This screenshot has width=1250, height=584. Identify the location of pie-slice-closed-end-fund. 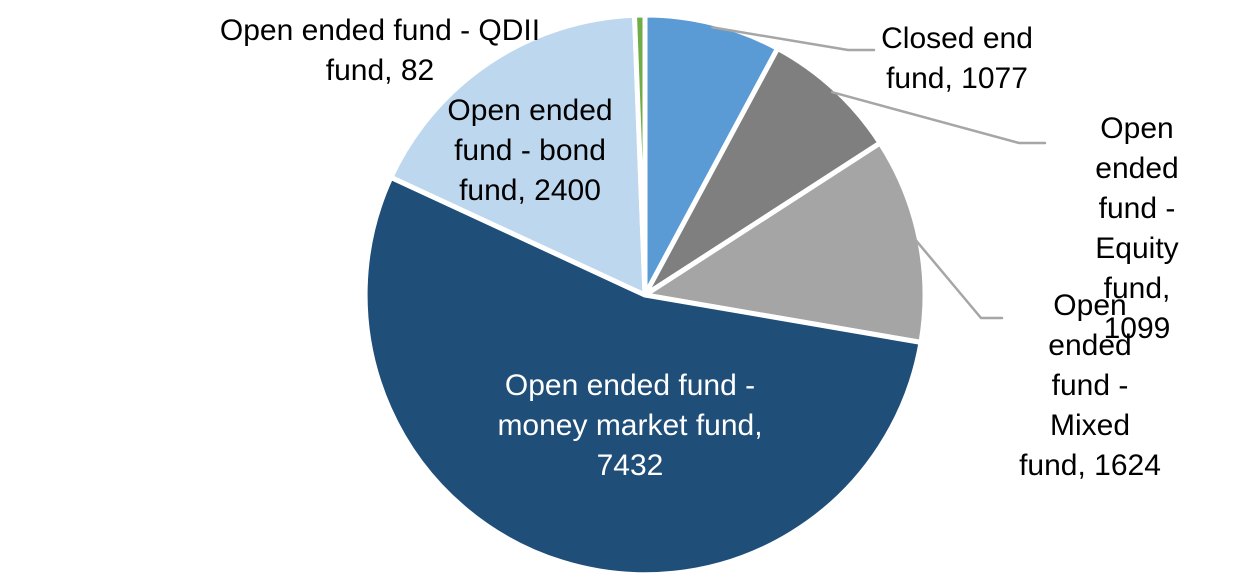
(711, 155).